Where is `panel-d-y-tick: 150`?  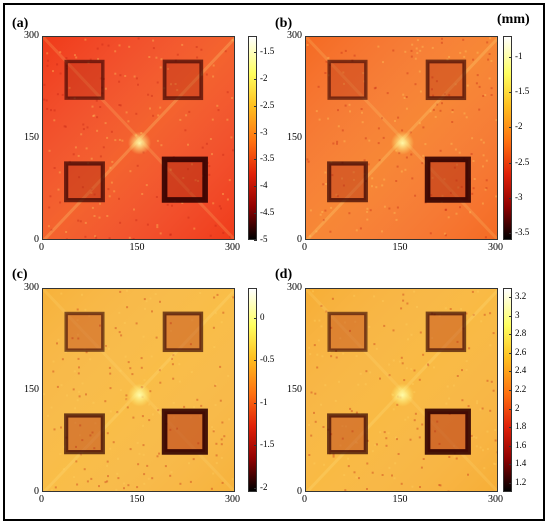 panel-d-y-tick: 150 is located at coordinates (294, 389).